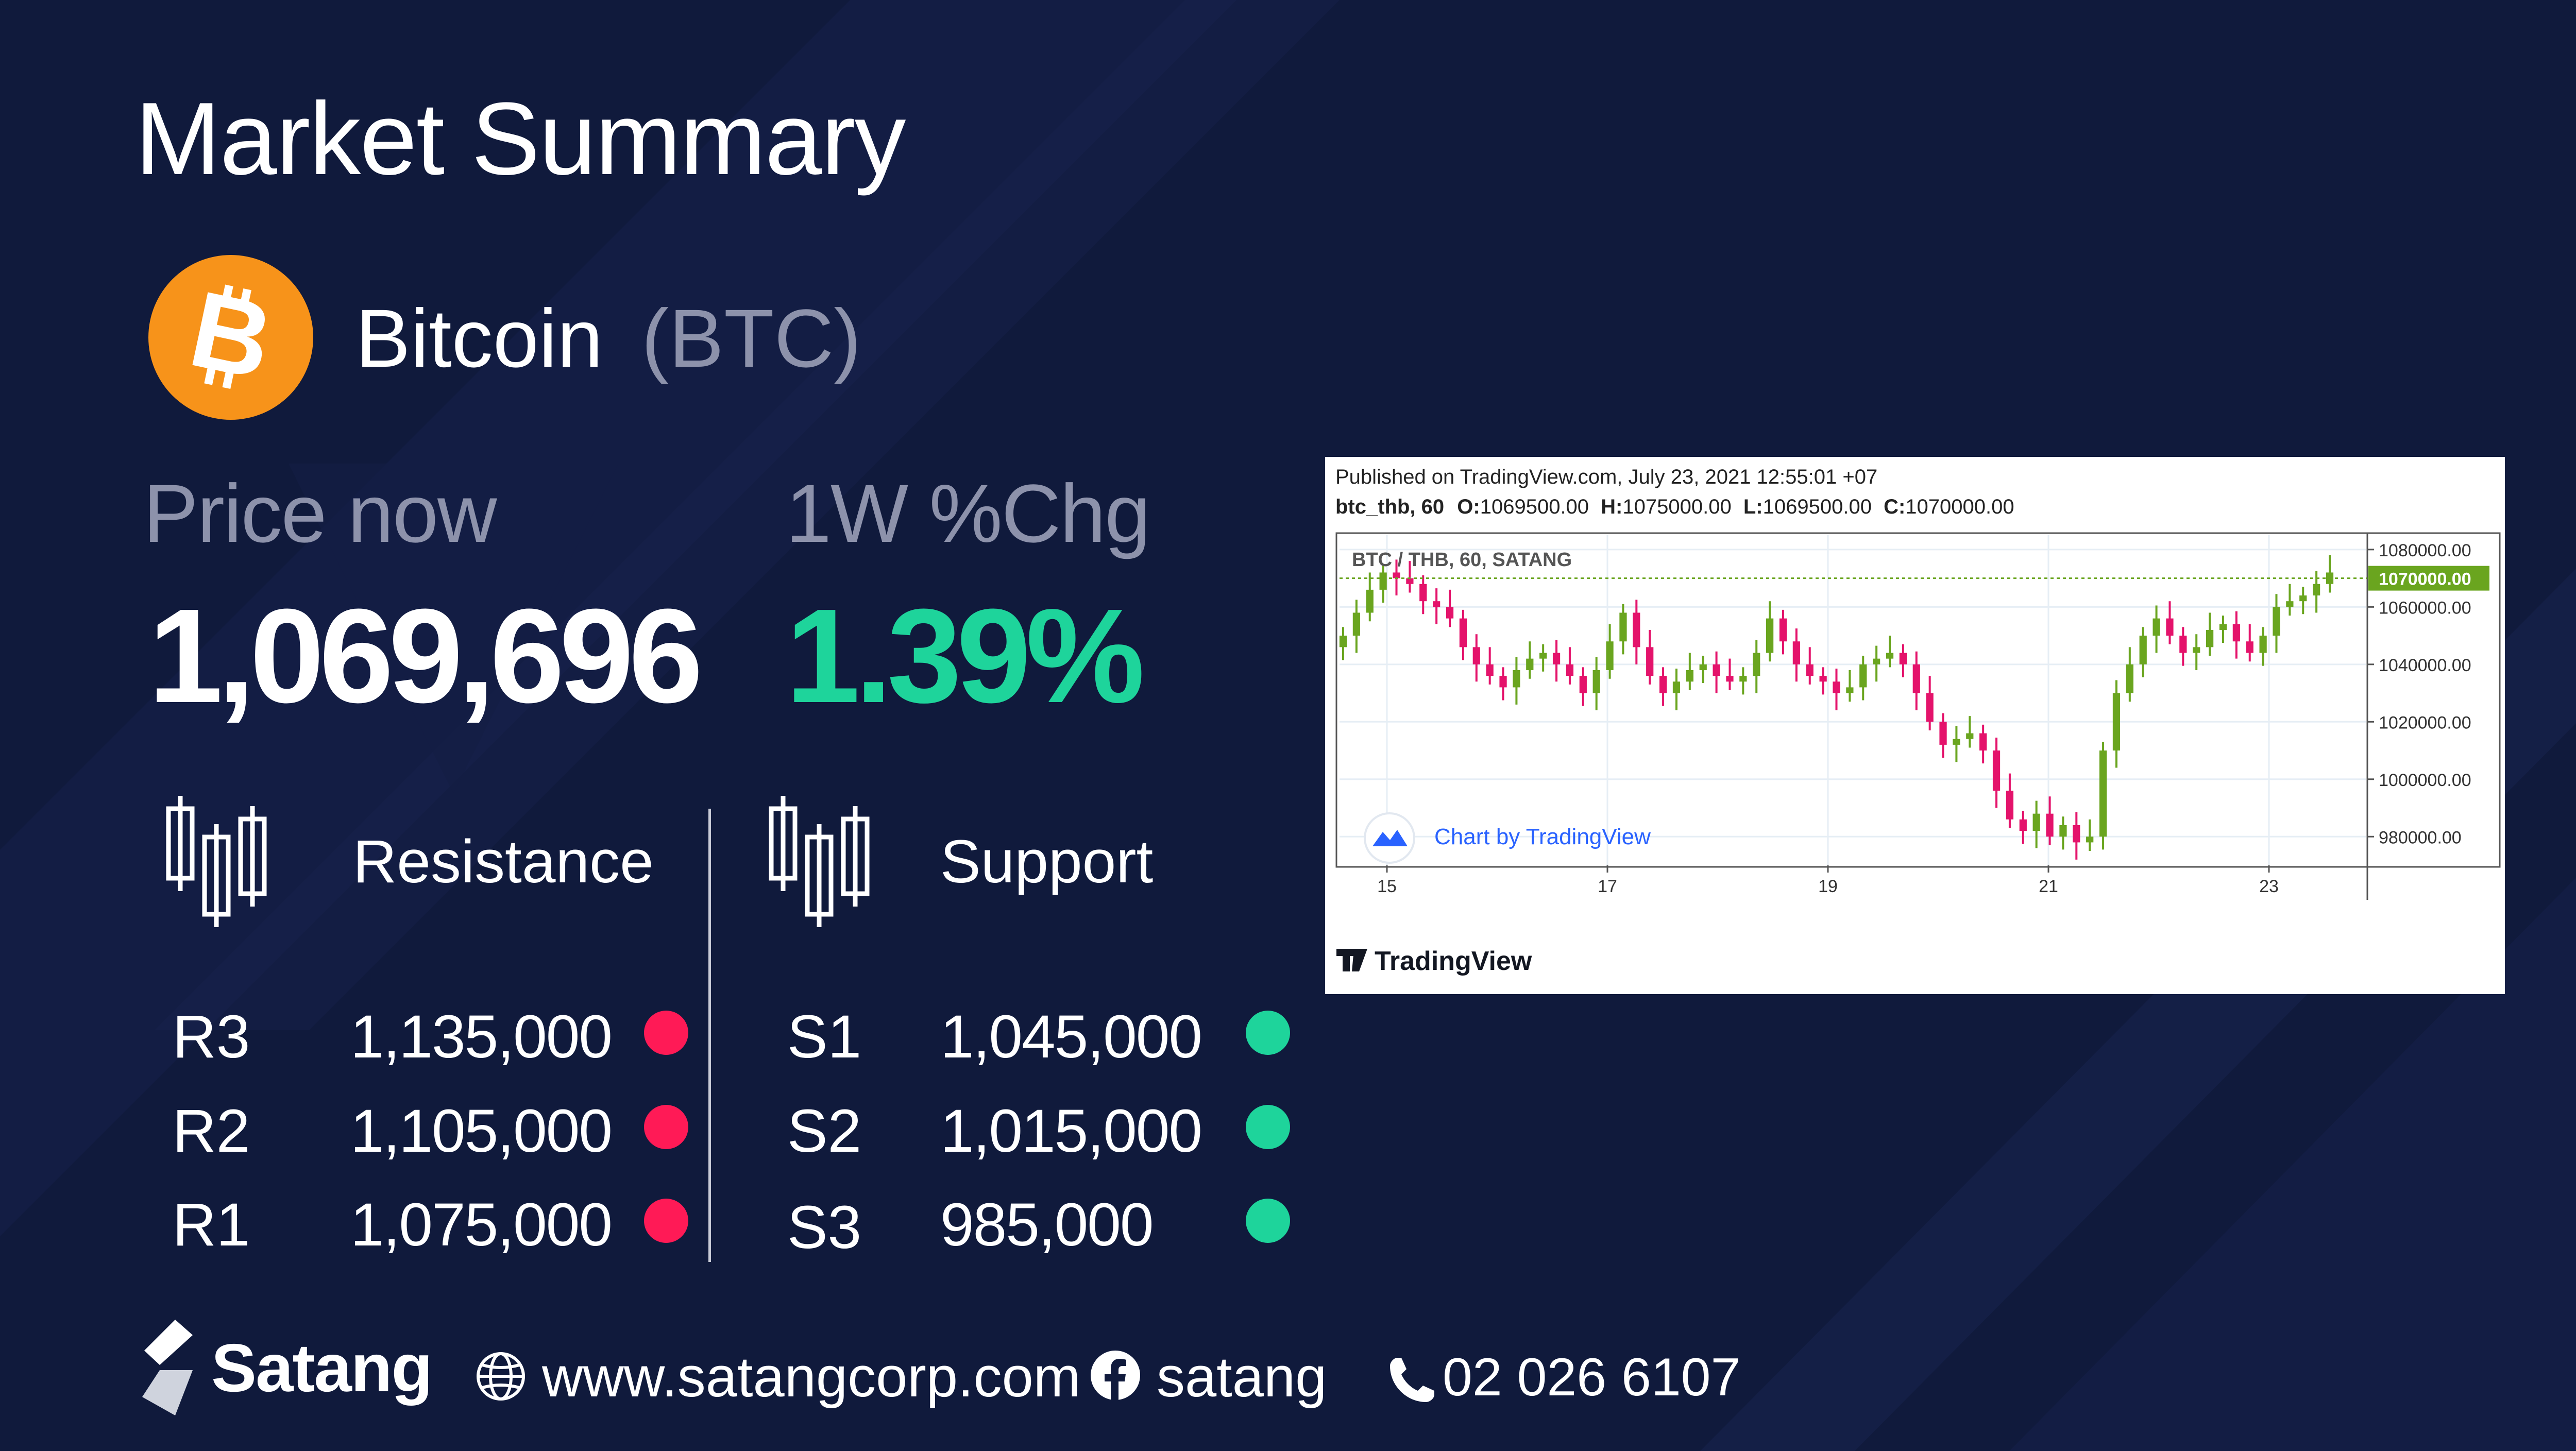  Describe the element at coordinates (167, 1367) in the screenshot. I see `satang-logo-icon` at that location.